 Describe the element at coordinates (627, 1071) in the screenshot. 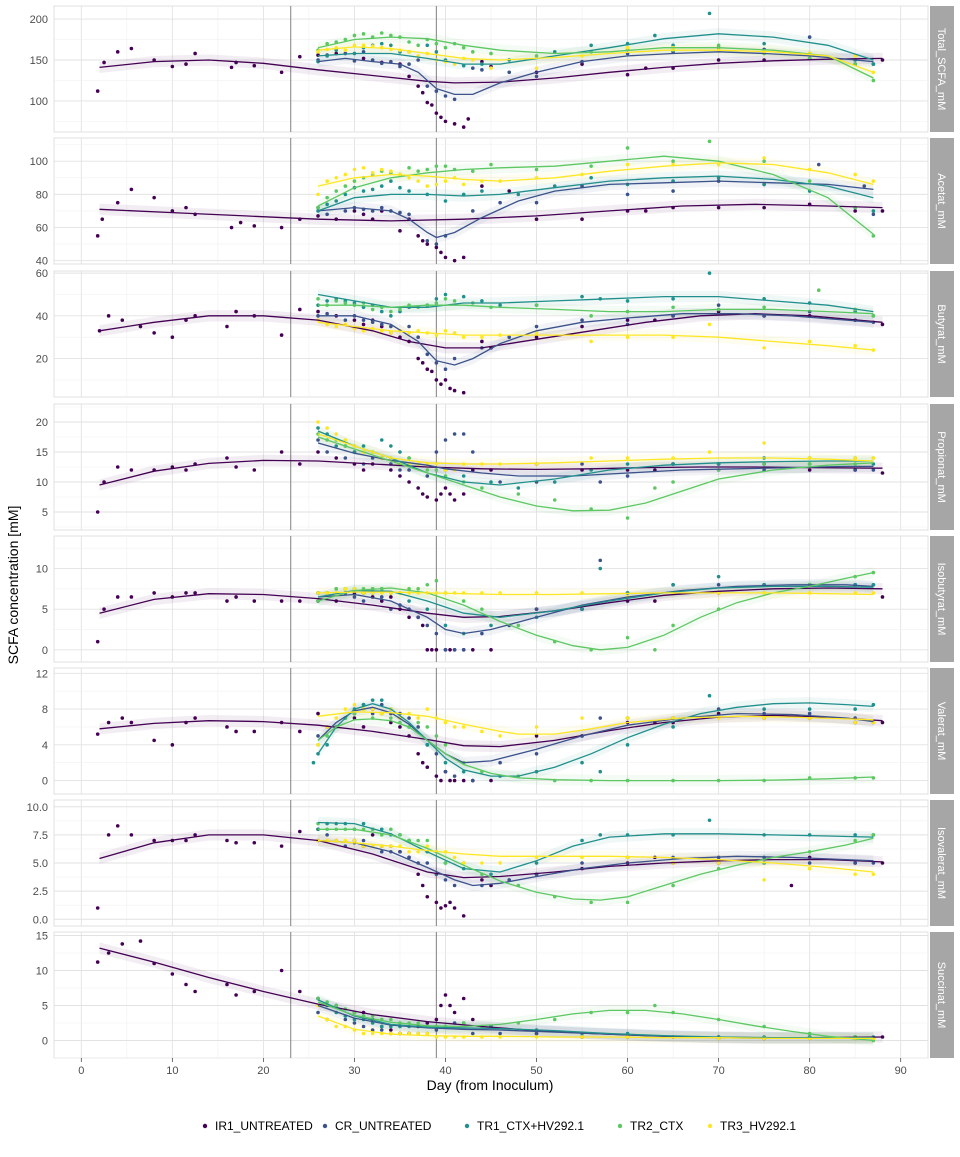

I see `x-tick-label: 60` at that location.